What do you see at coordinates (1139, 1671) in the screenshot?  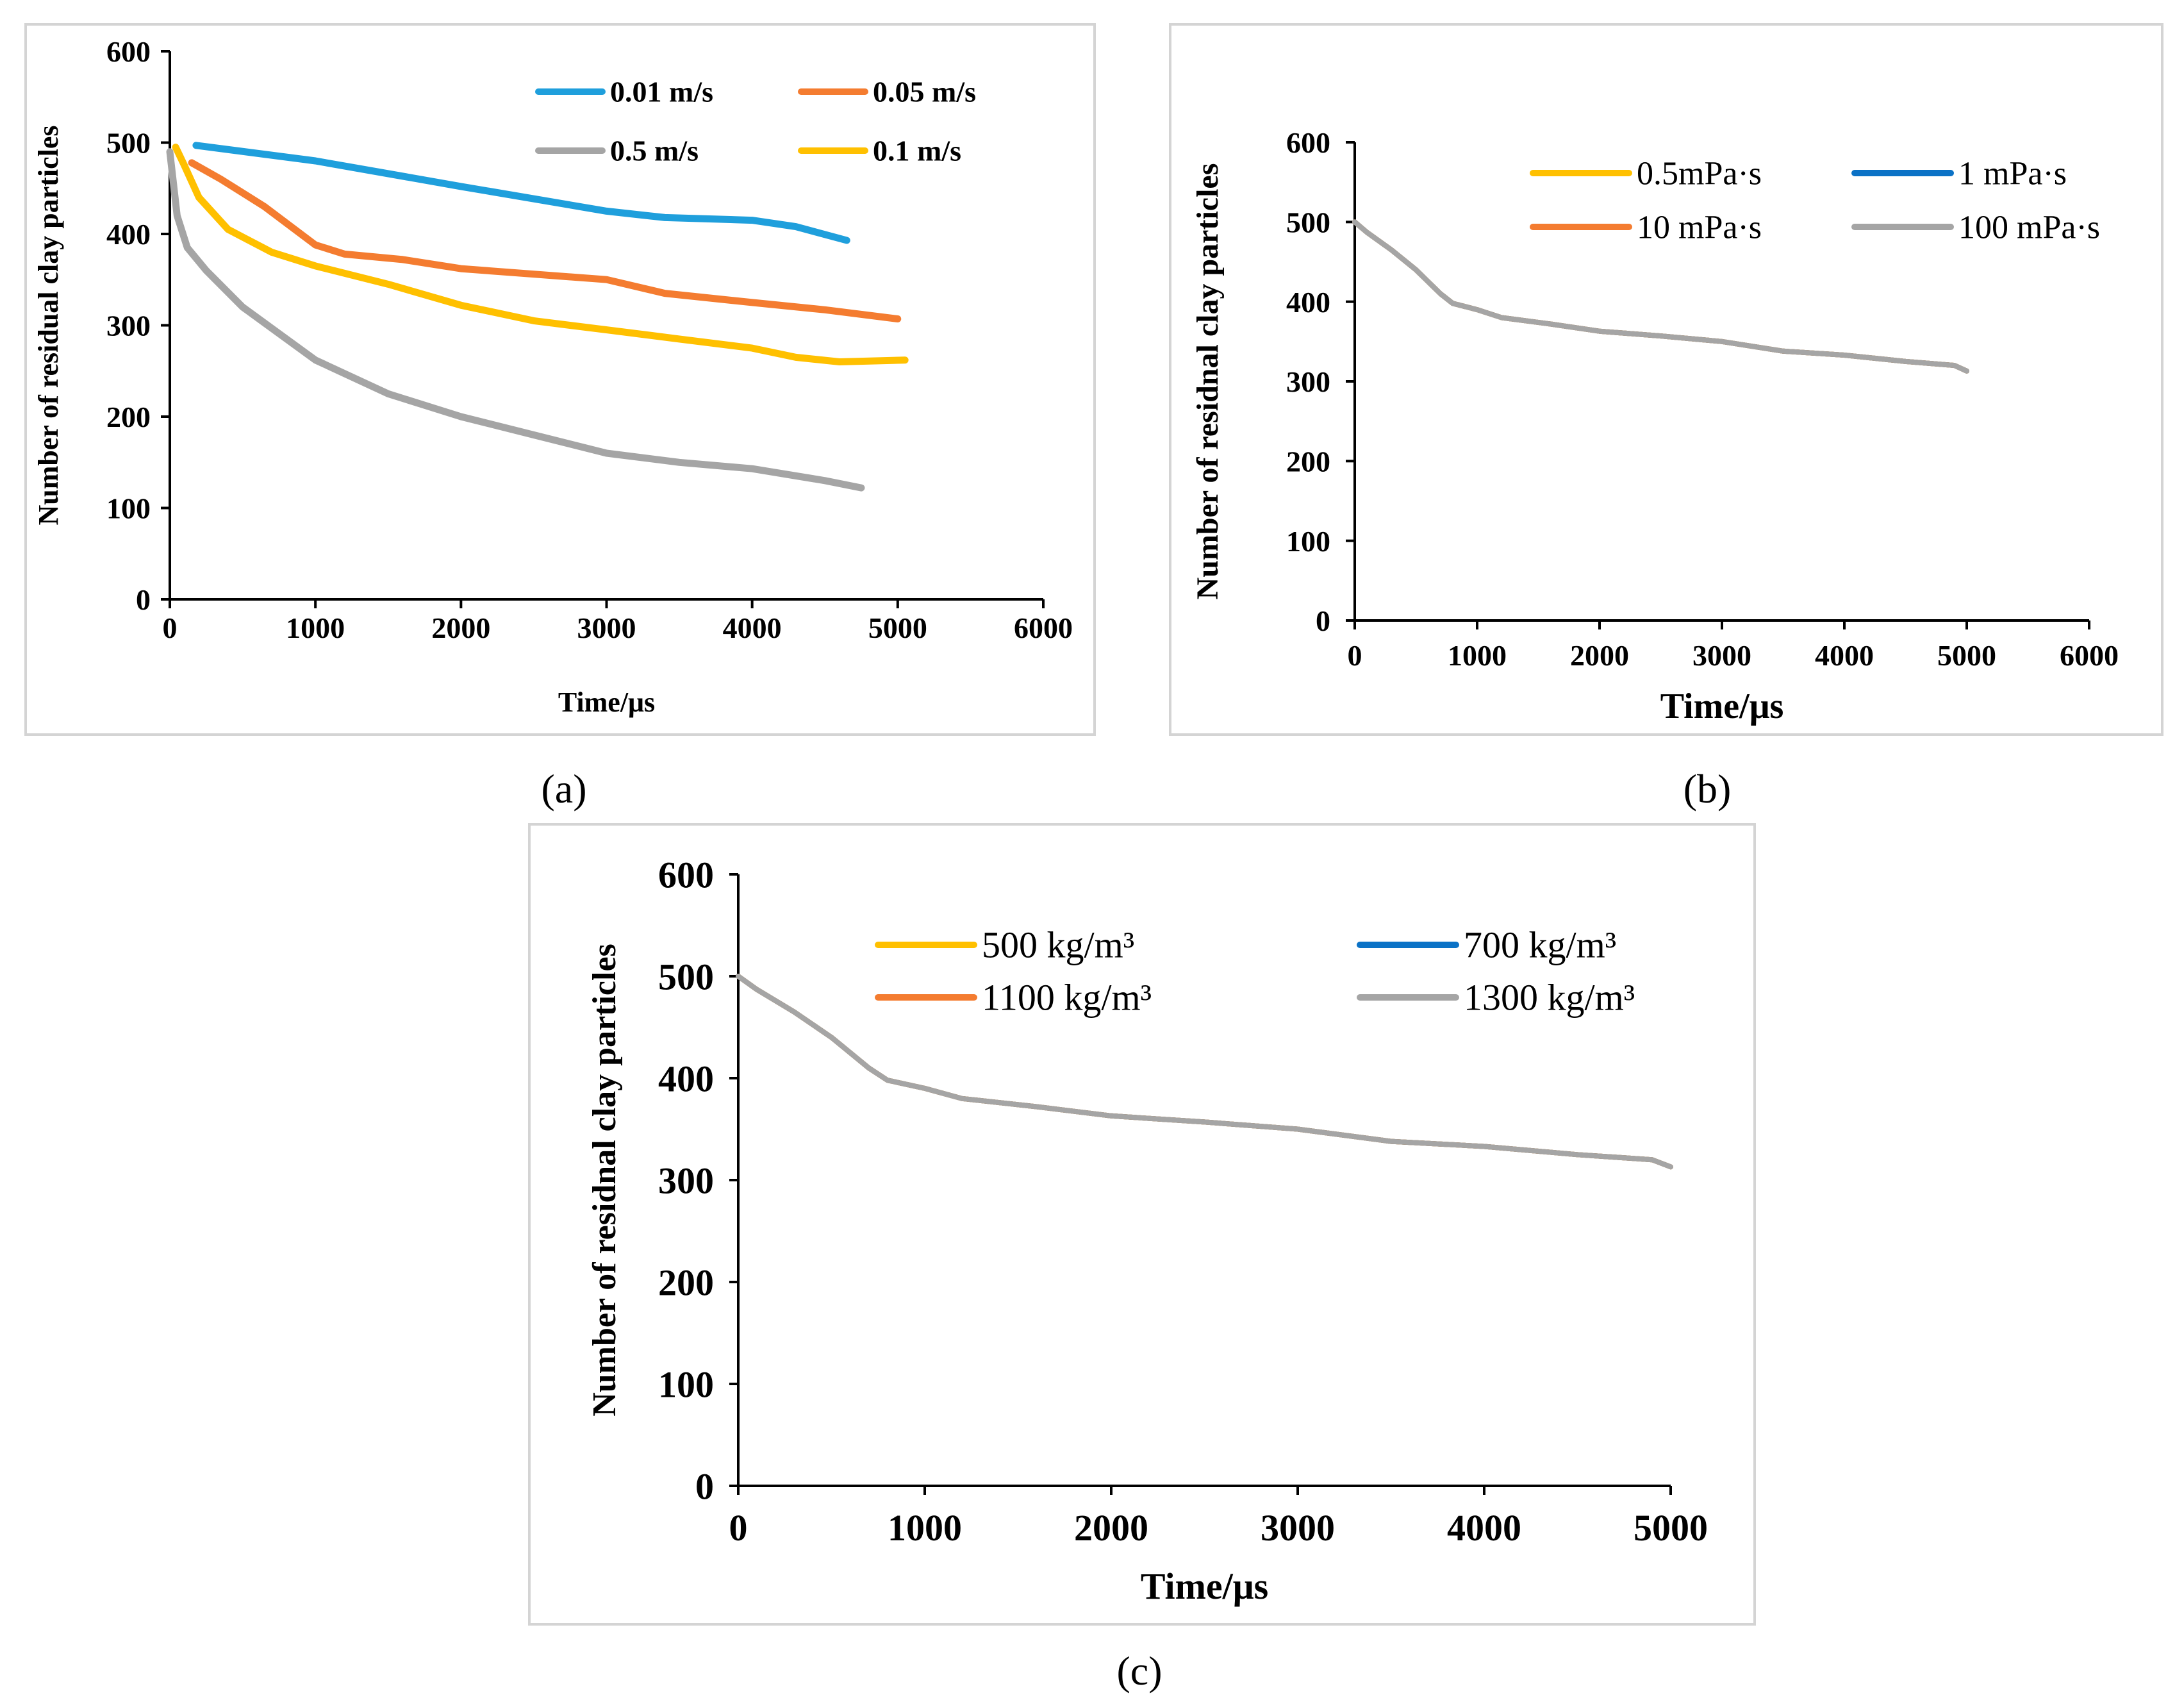 I see `panel-label-c: (c)` at bounding box center [1139, 1671].